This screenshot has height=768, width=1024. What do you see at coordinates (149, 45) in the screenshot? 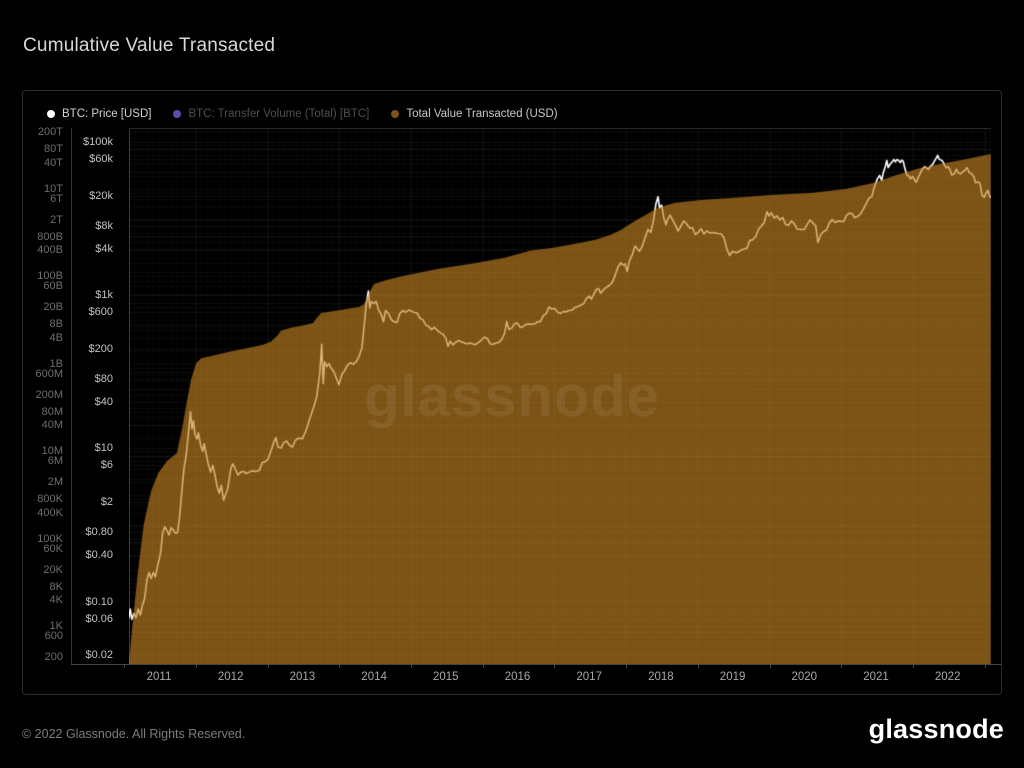
I see `page-title: Cumulative Value Transacted` at bounding box center [149, 45].